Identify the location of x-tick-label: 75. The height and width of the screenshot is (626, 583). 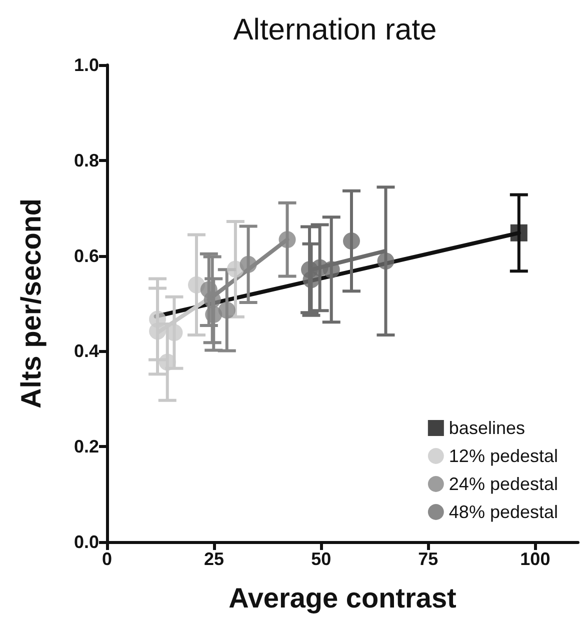
(428, 559).